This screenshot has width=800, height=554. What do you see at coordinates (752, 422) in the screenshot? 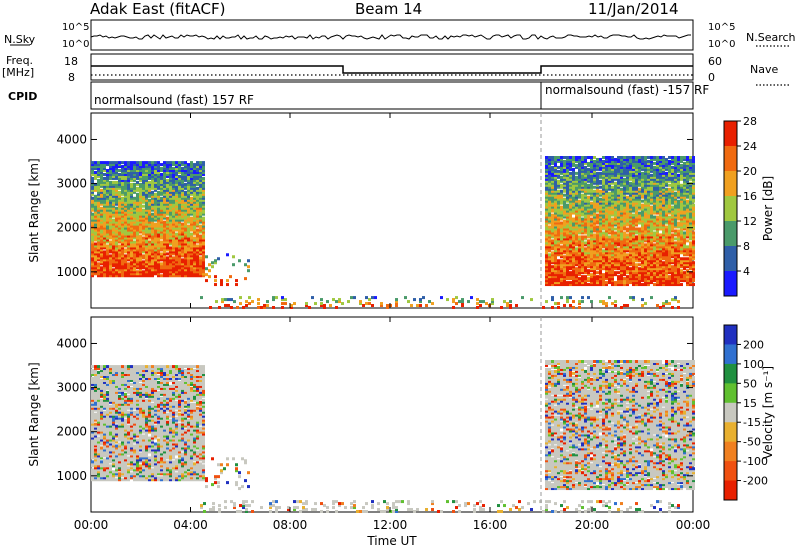
I see `velocity-colorbar-label: -15` at bounding box center [752, 422].